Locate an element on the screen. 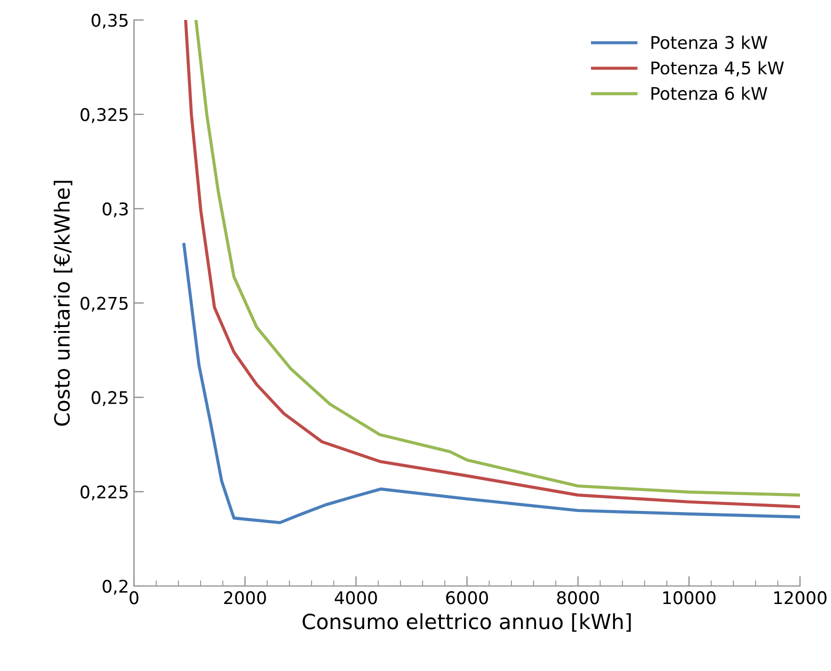 This screenshot has height=671, width=831. y-tick-label: 0,3 is located at coordinates (115, 210).